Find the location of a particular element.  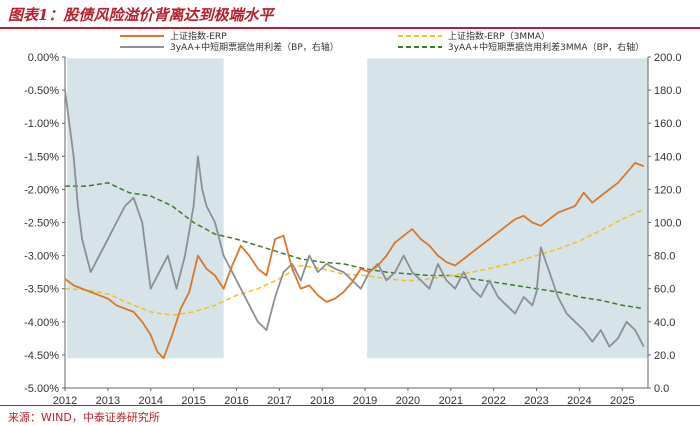

right-tick-label: 140.0 is located at coordinates (668, 157).